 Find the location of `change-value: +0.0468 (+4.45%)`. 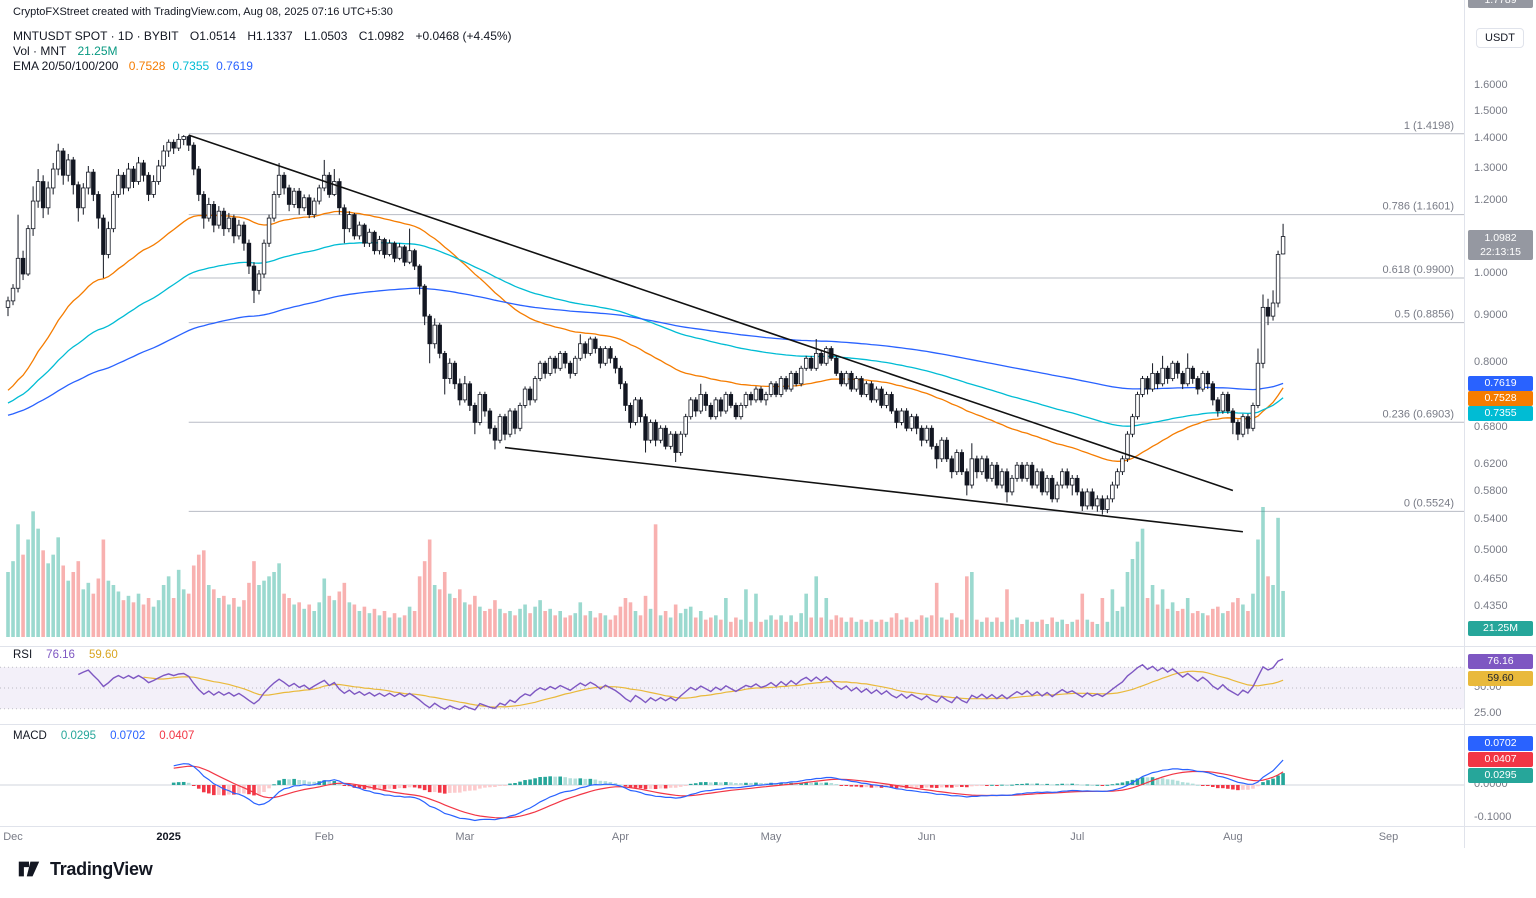

change-value: +0.0468 (+4.45%) is located at coordinates (463, 36).